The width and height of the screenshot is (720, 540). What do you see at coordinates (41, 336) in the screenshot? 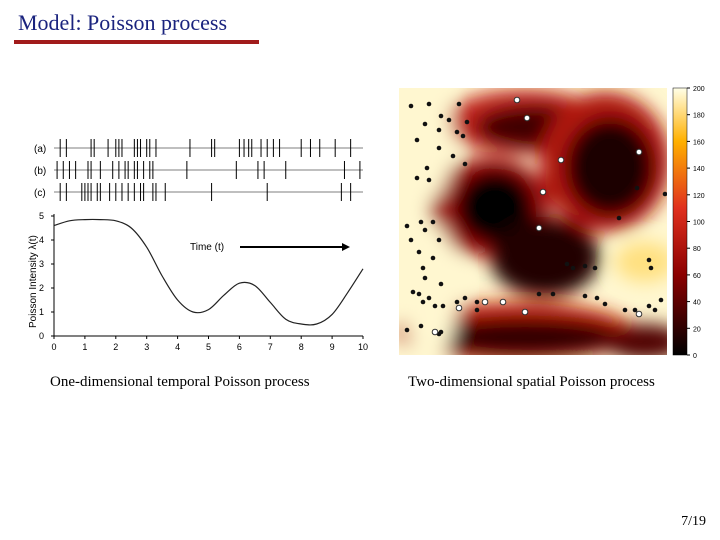
I see `y-tick-label: 0` at bounding box center [41, 336].